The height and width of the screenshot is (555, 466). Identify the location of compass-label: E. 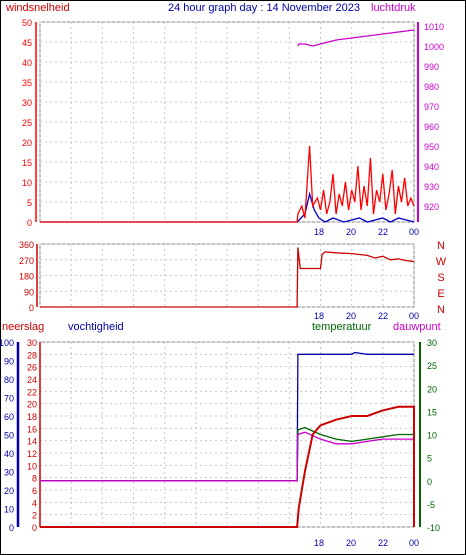
(440, 294).